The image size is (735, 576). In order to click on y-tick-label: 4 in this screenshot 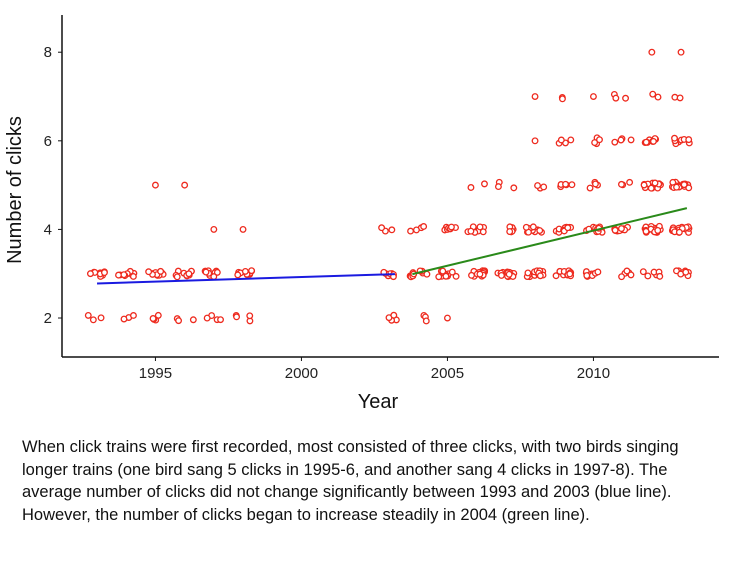, I will do `click(48, 229)`.